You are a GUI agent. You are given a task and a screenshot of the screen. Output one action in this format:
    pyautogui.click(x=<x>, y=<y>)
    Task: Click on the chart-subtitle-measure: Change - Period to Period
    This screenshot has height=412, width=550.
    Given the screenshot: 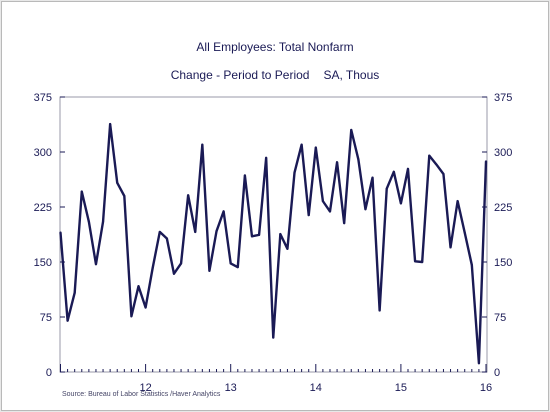 What is the action you would take?
    pyautogui.click(x=240, y=75)
    